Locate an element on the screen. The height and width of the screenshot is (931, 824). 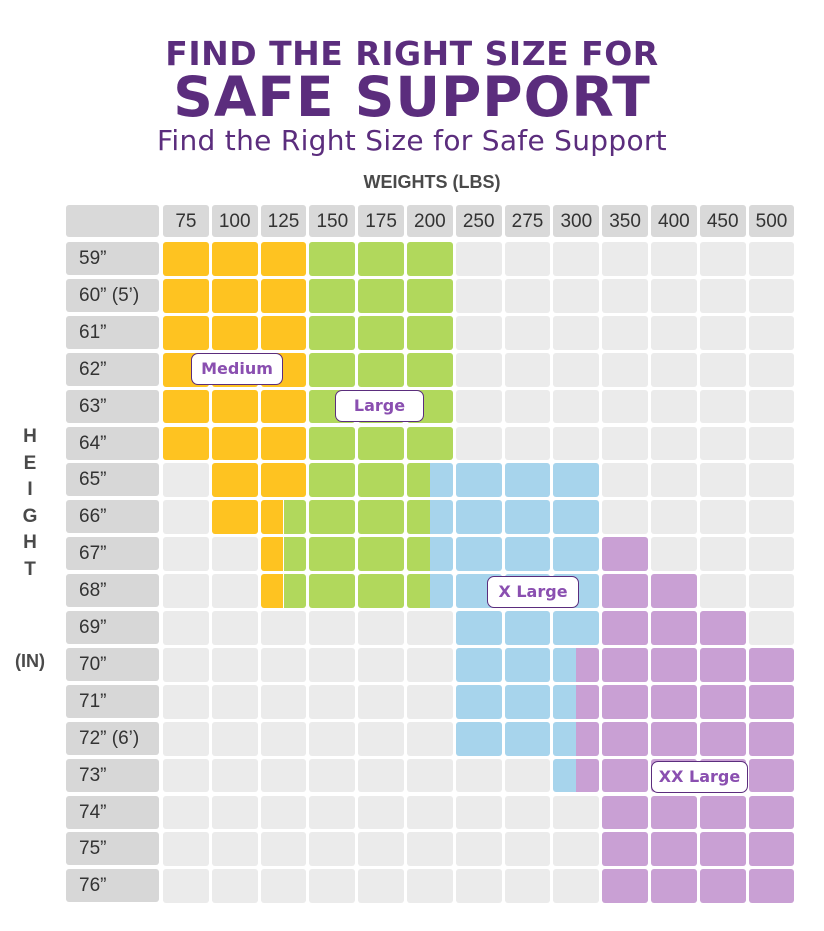
height-label: 60” (5’) is located at coordinates (112, 295).